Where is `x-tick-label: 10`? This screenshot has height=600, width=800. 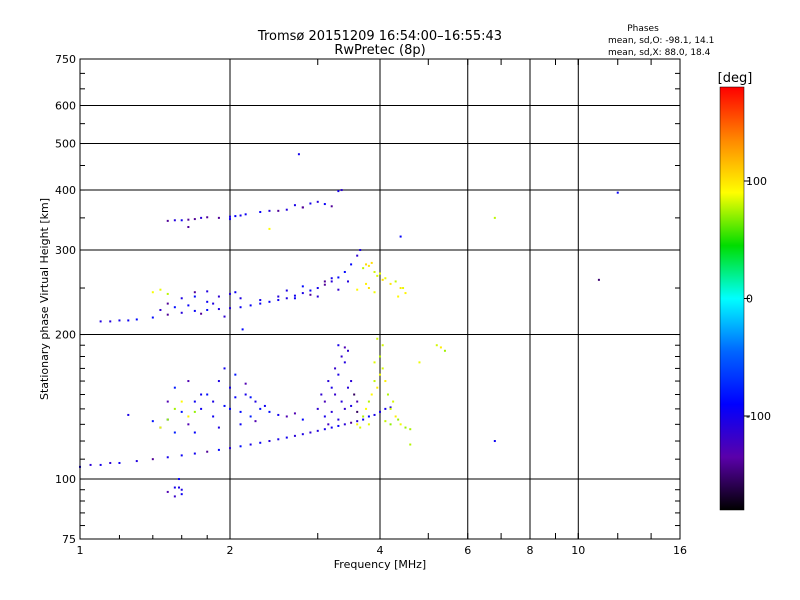 x-tick-label: 10 is located at coordinates (578, 550).